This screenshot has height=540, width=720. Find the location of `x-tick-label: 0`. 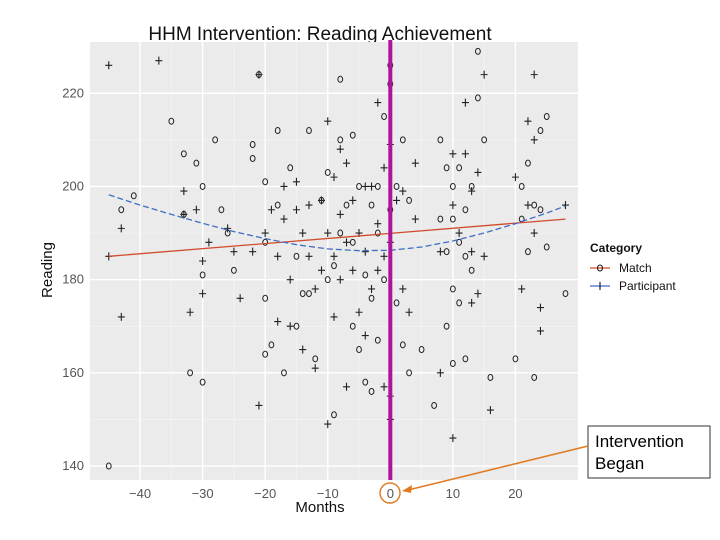

x-tick-label: 0 is located at coordinates (390, 493).